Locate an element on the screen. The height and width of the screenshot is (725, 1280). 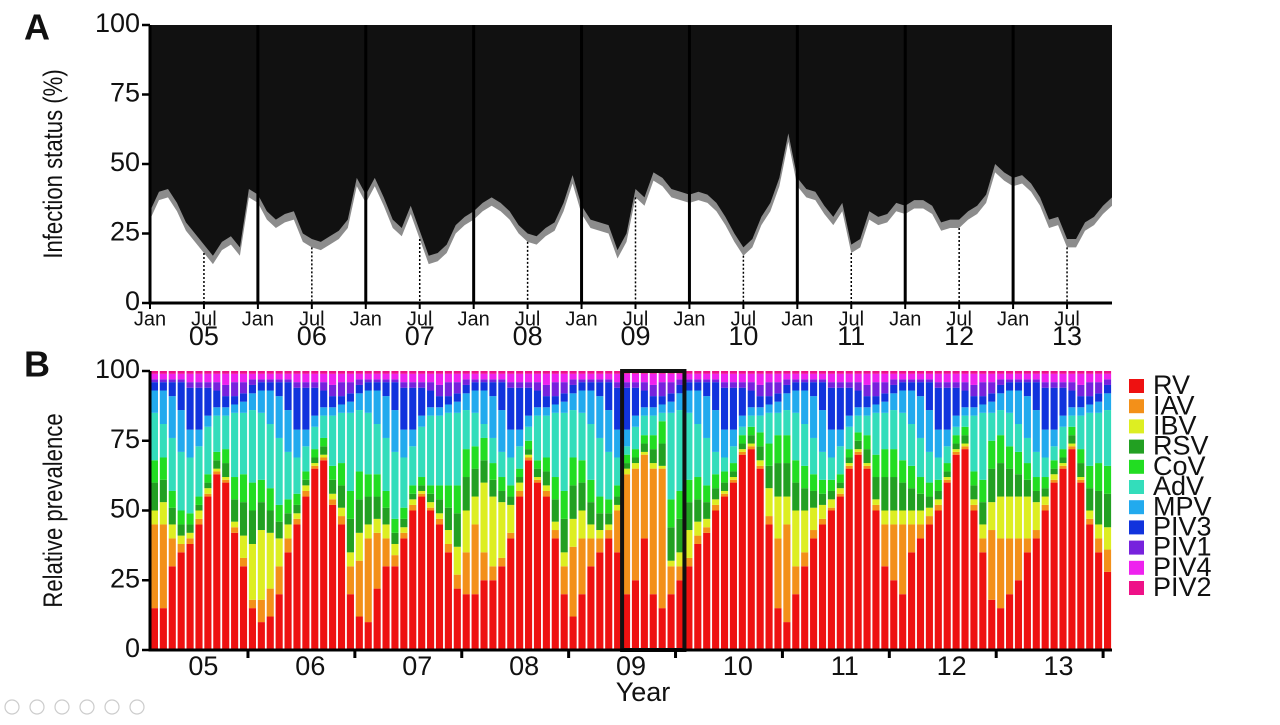
x-tick-label: Jul is located at coordinates (312, 319).